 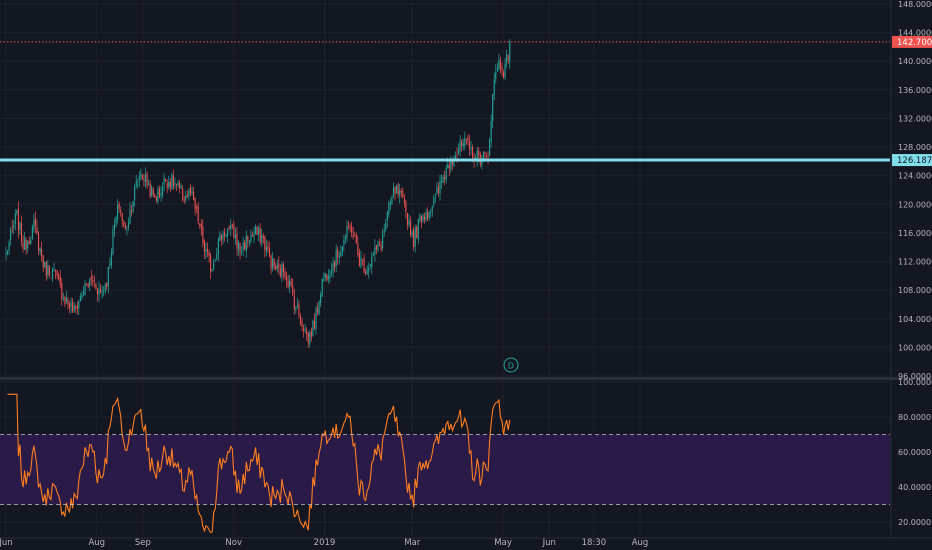 What do you see at coordinates (412, 543) in the screenshot?
I see `time-tick-label: Mar` at bounding box center [412, 543].